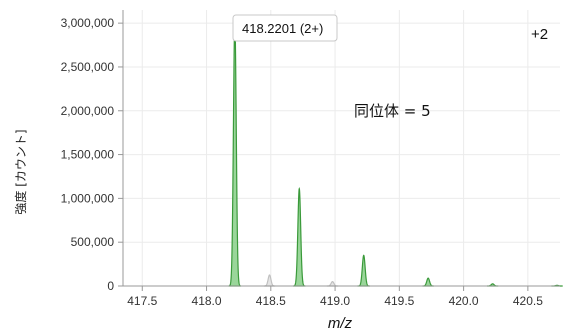 The height and width of the screenshot is (333, 563). I want to click on y-tick-label-3: 1,500,000, so click(88, 155).